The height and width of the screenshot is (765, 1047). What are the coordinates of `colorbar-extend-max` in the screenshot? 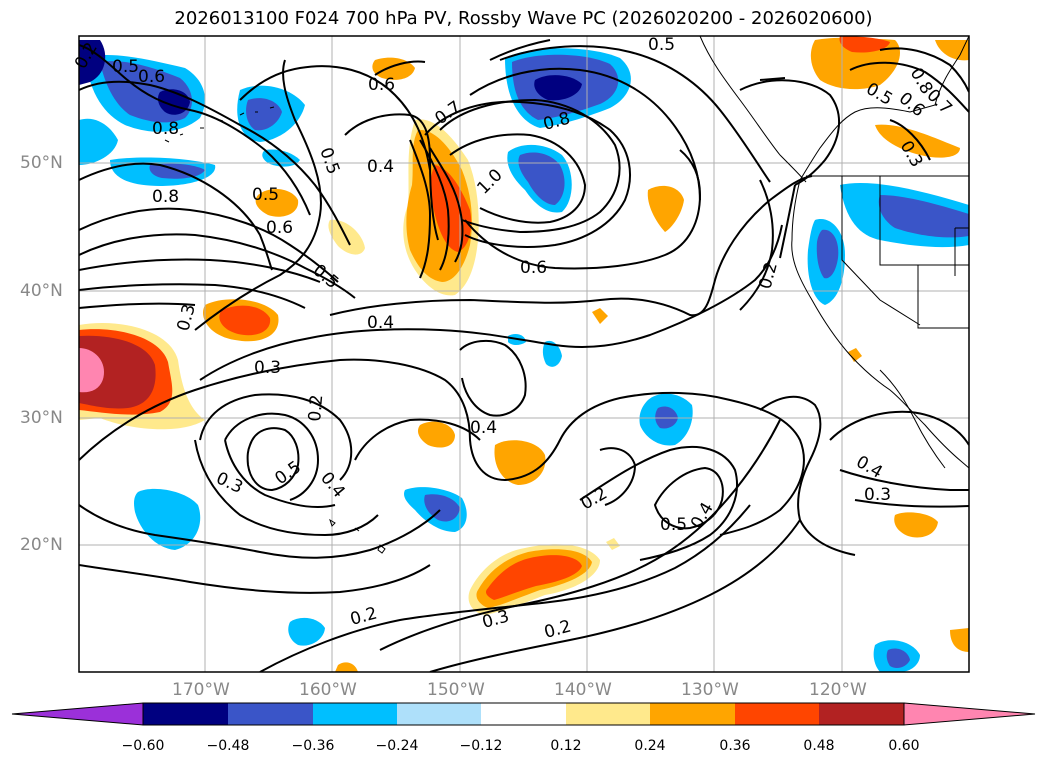 It's located at (969, 714).